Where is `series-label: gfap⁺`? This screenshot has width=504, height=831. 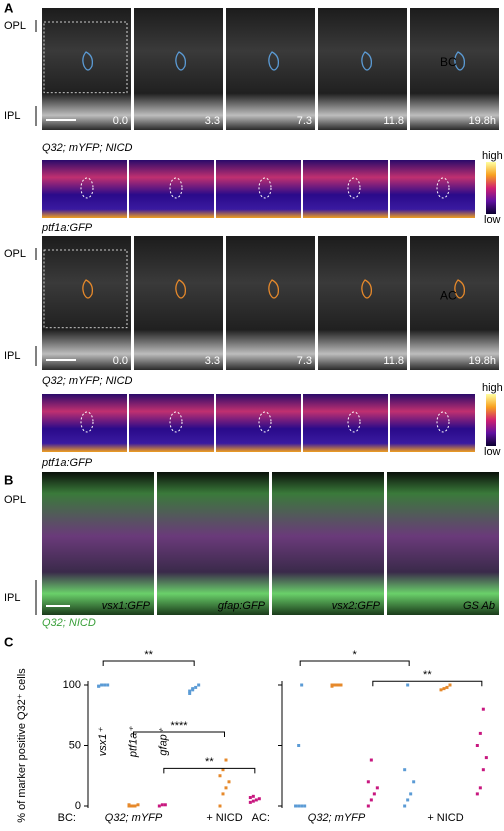 series-label: gfap⁺ is located at coordinates (164, 741).